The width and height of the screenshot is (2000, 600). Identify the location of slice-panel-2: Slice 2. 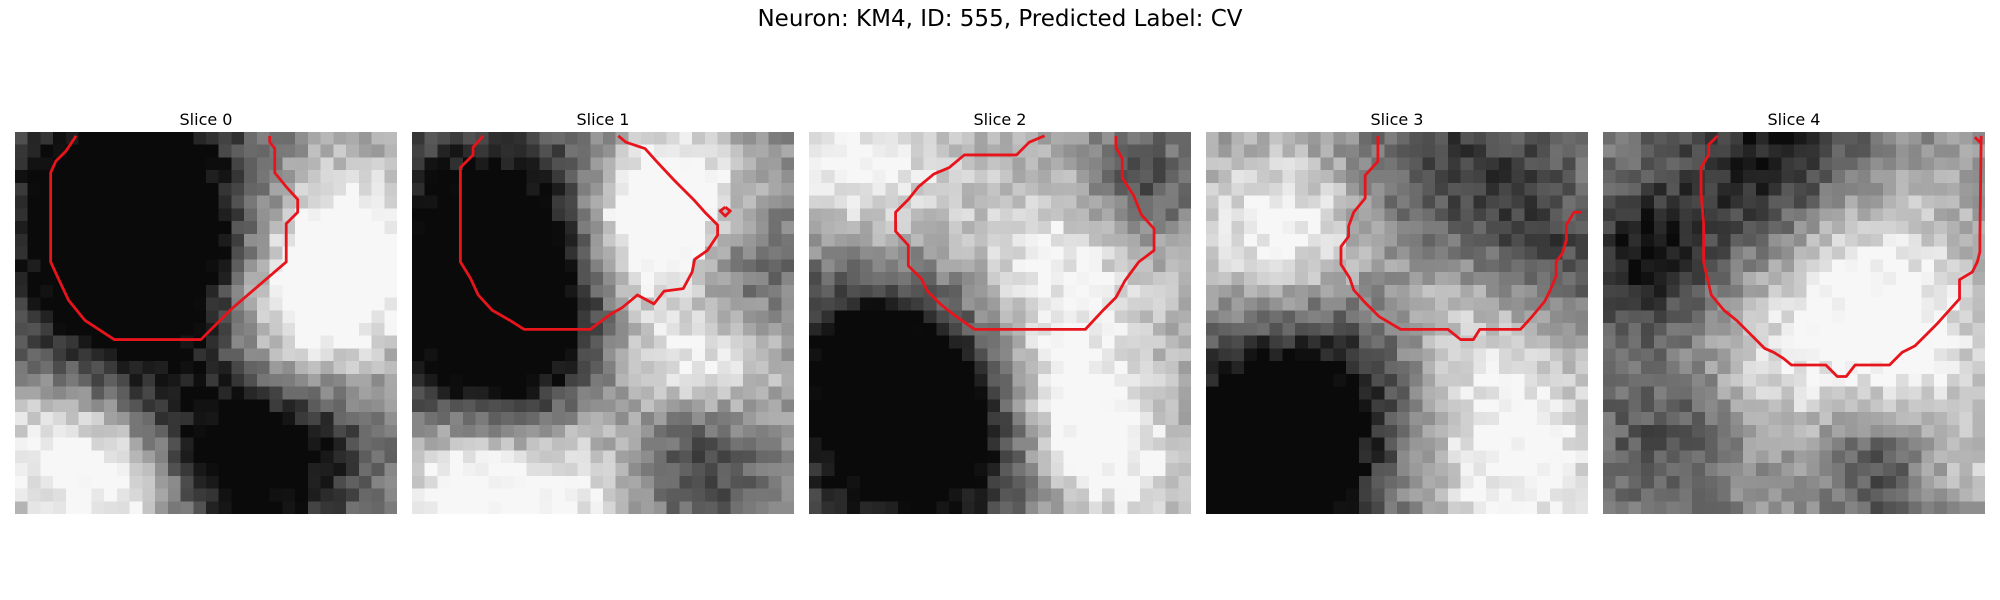
(1000, 311).